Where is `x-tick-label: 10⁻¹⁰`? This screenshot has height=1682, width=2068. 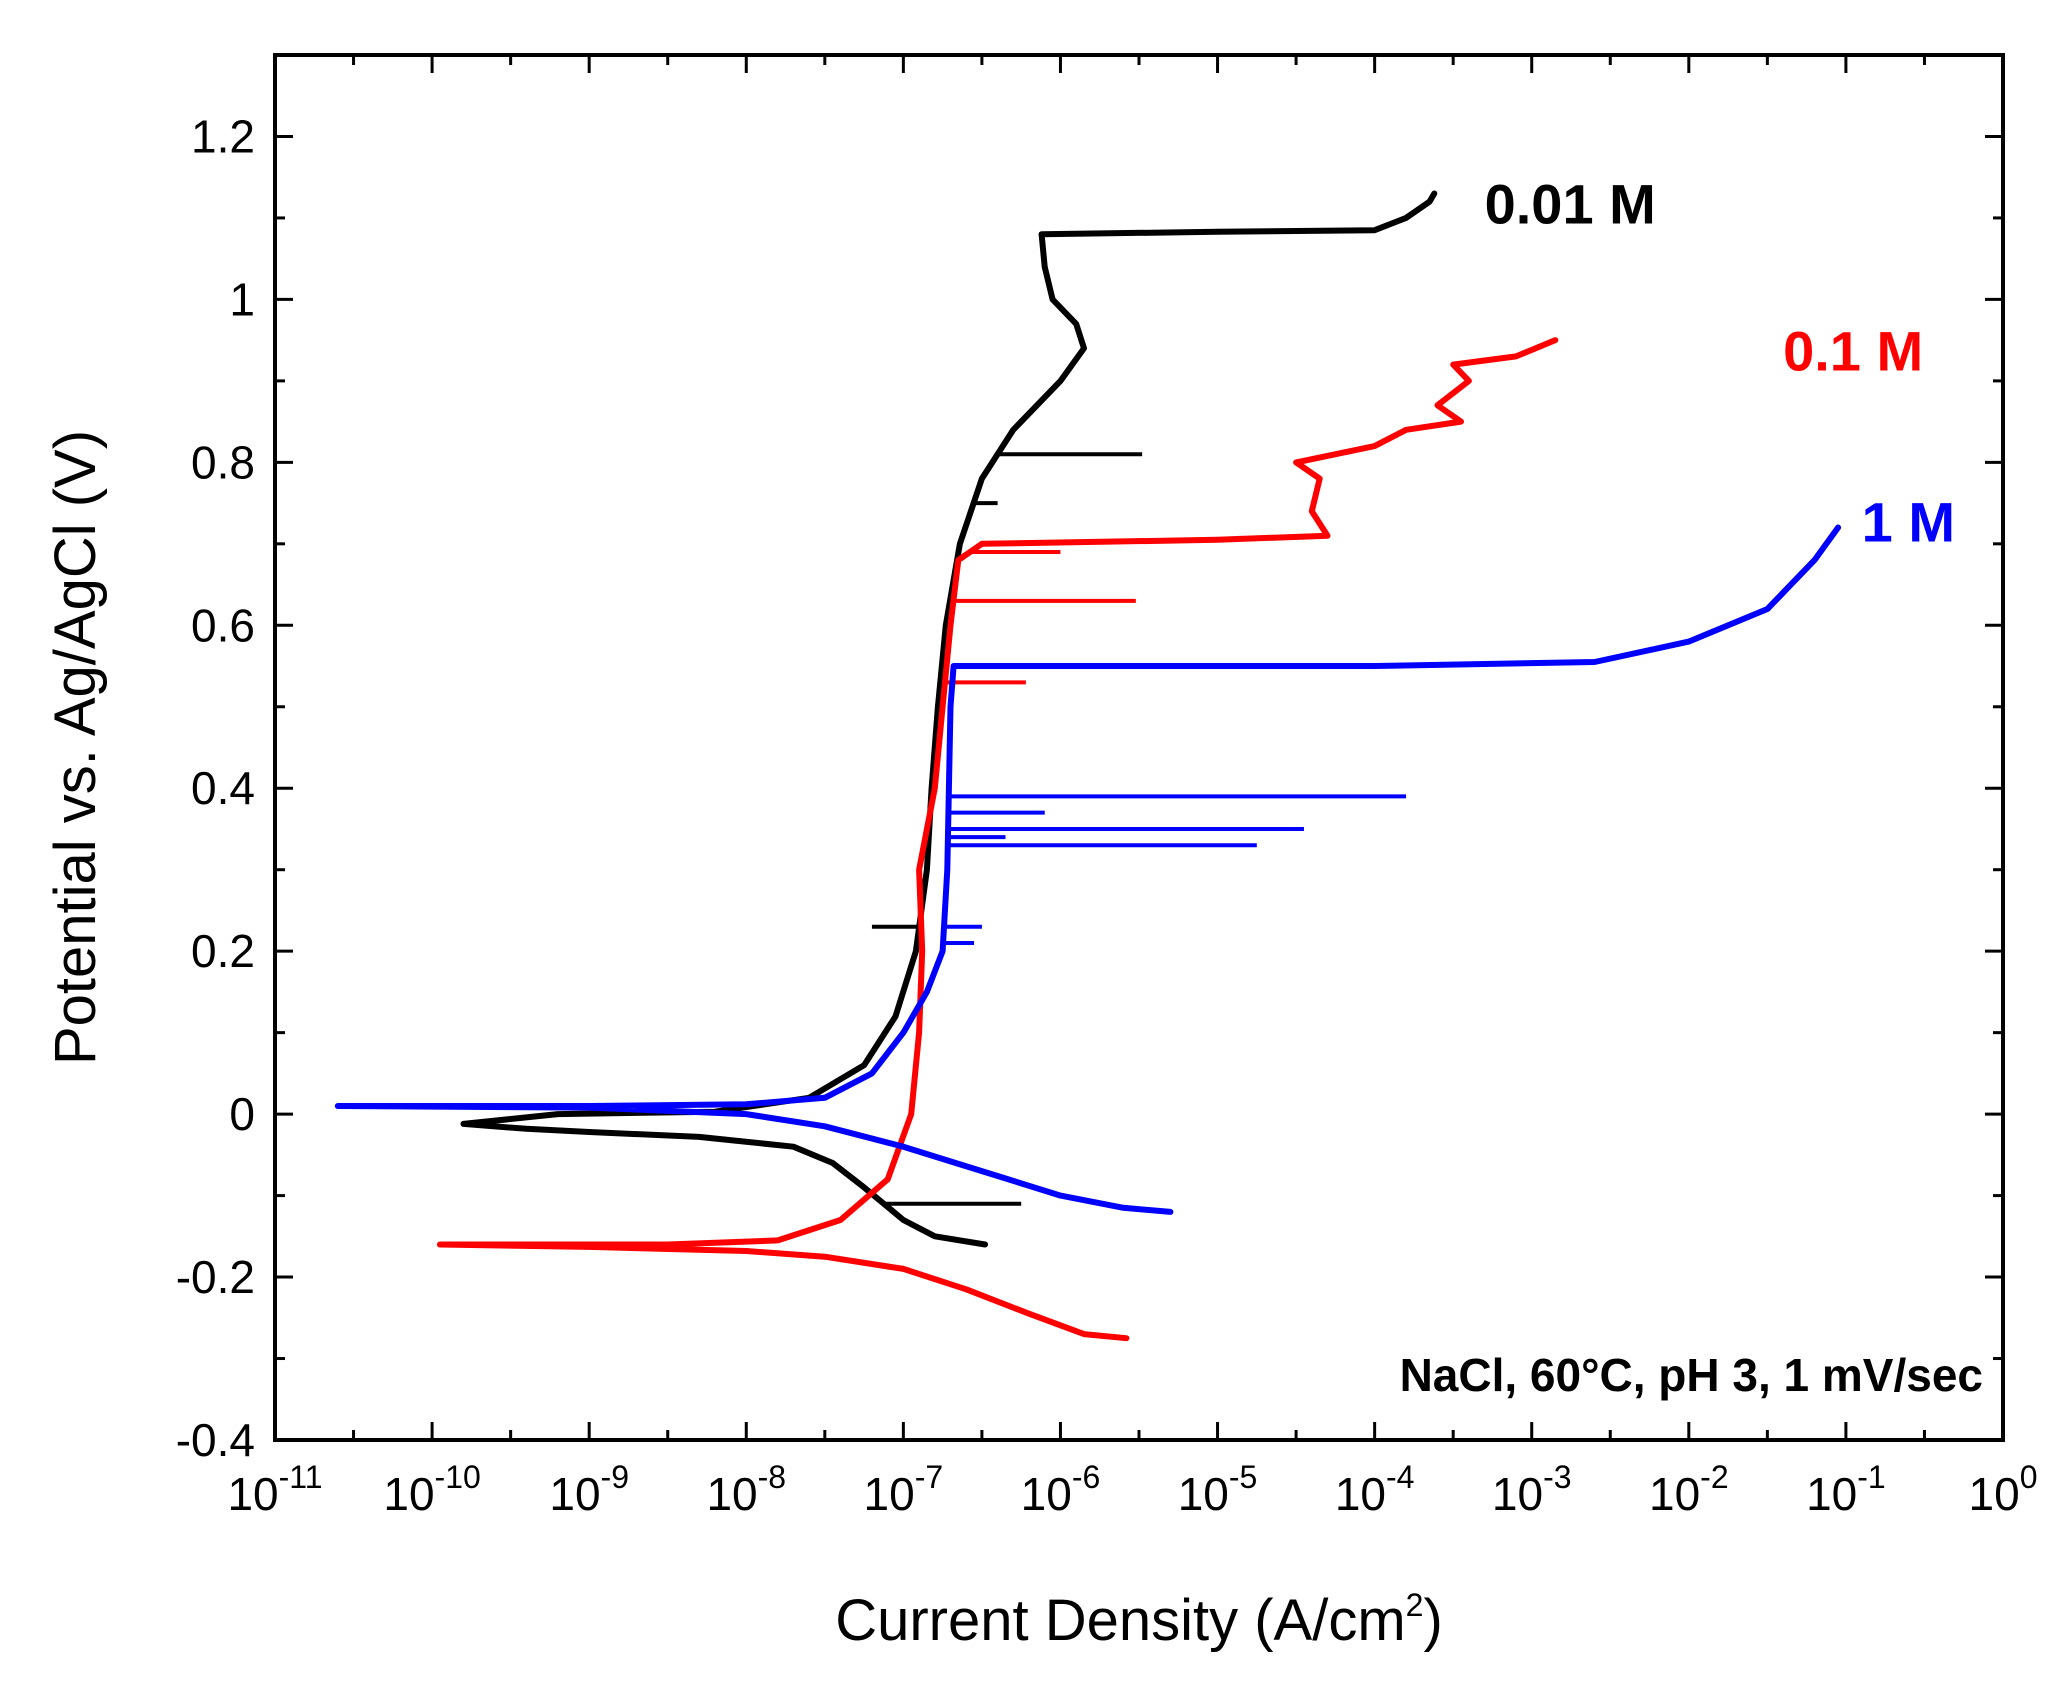 x-tick-label: 10⁻¹⁰ is located at coordinates (431, 1489).